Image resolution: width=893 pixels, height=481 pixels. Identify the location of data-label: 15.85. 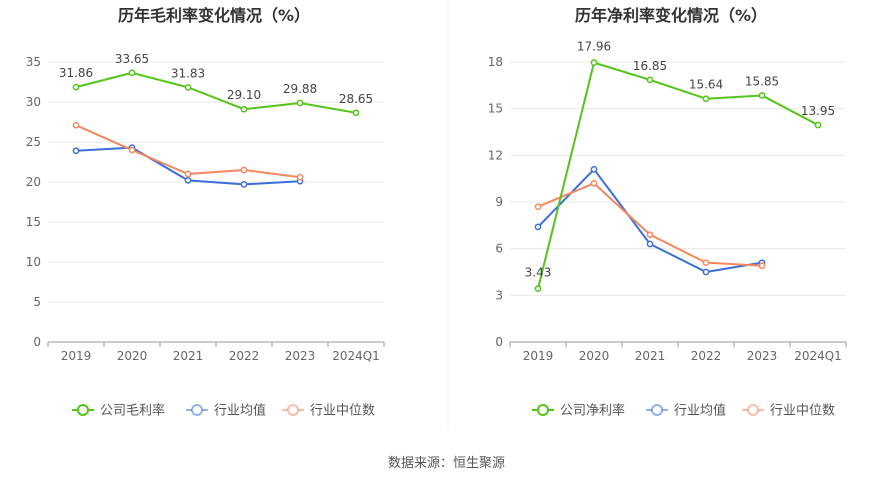
(762, 81).